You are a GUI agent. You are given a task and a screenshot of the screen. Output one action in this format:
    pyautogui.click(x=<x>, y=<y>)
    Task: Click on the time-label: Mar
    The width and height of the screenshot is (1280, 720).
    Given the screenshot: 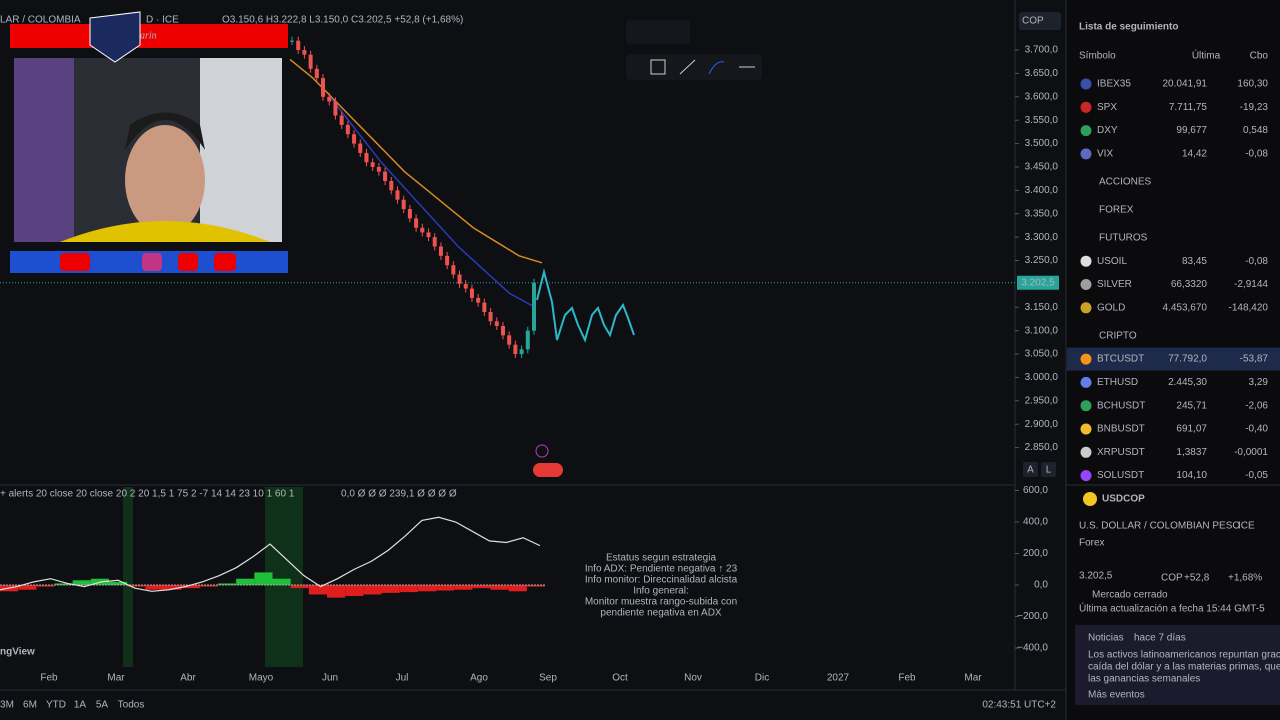 What is the action you would take?
    pyautogui.click(x=973, y=678)
    